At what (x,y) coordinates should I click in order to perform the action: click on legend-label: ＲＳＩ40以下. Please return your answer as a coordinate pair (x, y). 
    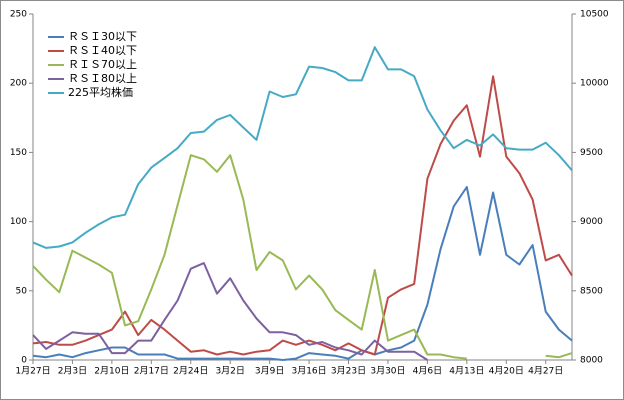
    Looking at the image, I should click on (102, 50).